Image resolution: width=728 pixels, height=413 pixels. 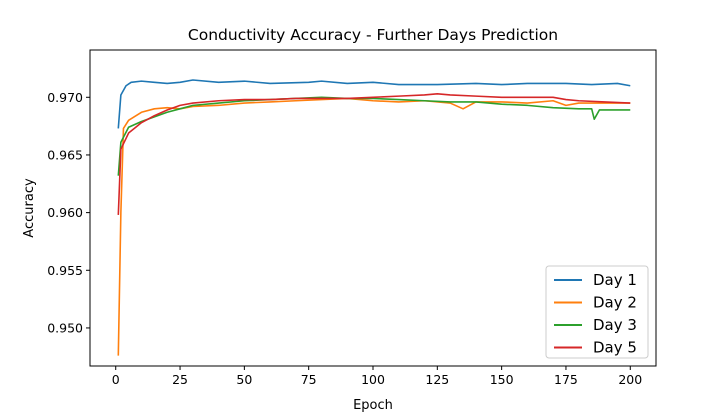 I want to click on legend-box, so click(x=597, y=312).